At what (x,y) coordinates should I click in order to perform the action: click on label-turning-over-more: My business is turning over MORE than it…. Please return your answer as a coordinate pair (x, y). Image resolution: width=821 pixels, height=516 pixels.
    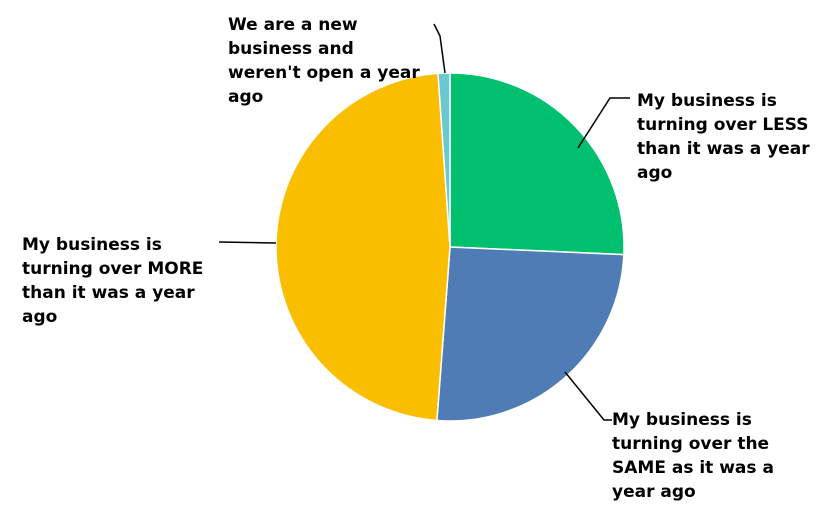
    Looking at the image, I should click on (113, 281).